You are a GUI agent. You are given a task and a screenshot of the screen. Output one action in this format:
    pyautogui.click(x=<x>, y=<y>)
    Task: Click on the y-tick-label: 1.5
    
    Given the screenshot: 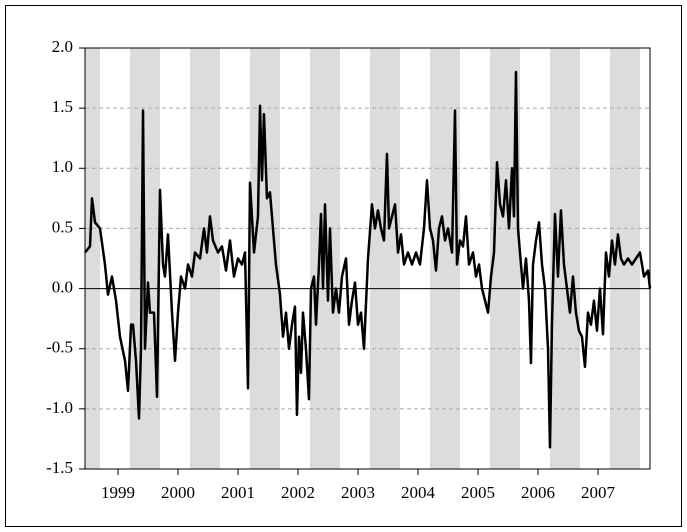 What is the action you would take?
    pyautogui.click(x=62, y=106)
    